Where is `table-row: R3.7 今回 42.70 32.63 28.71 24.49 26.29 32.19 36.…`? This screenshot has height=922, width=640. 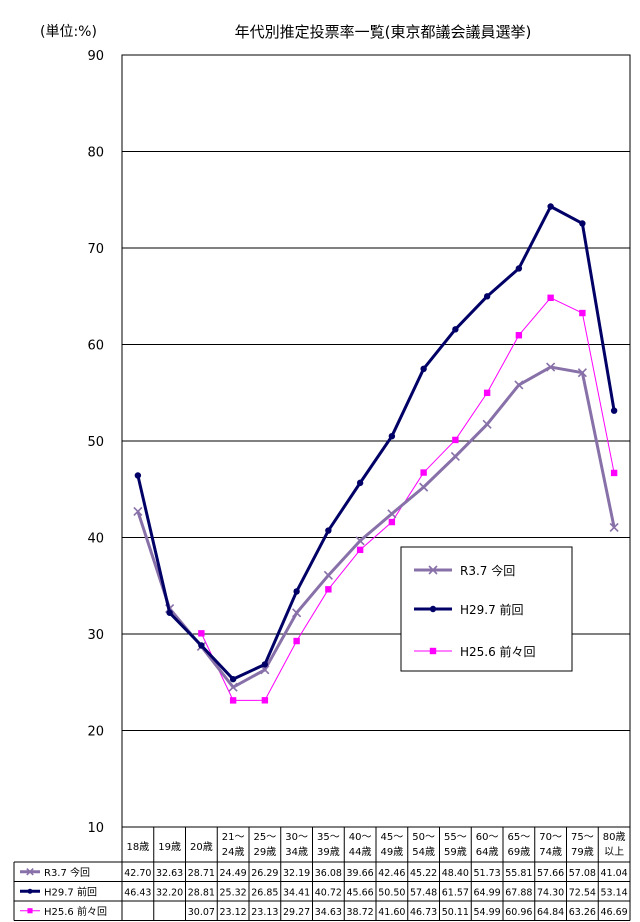
table-row: R3.7 今回 42.70 32.63 28.71 24.49 26.29 32.19 36.… is located at coordinates (324, 872).